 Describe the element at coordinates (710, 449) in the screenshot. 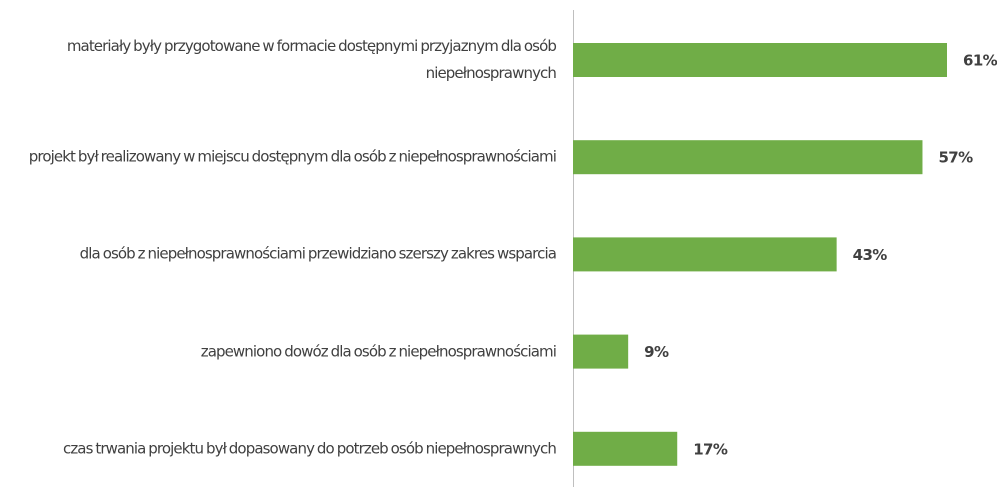

I see `value-label: 17%` at that location.